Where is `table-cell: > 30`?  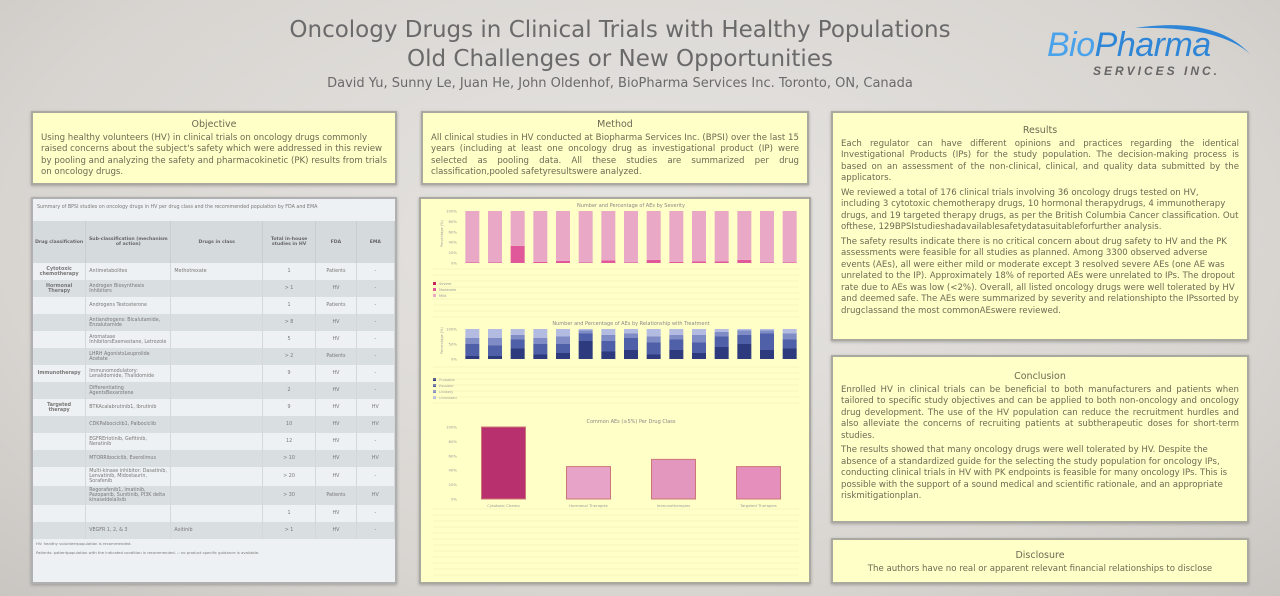 table-cell: > 30 is located at coordinates (289, 495).